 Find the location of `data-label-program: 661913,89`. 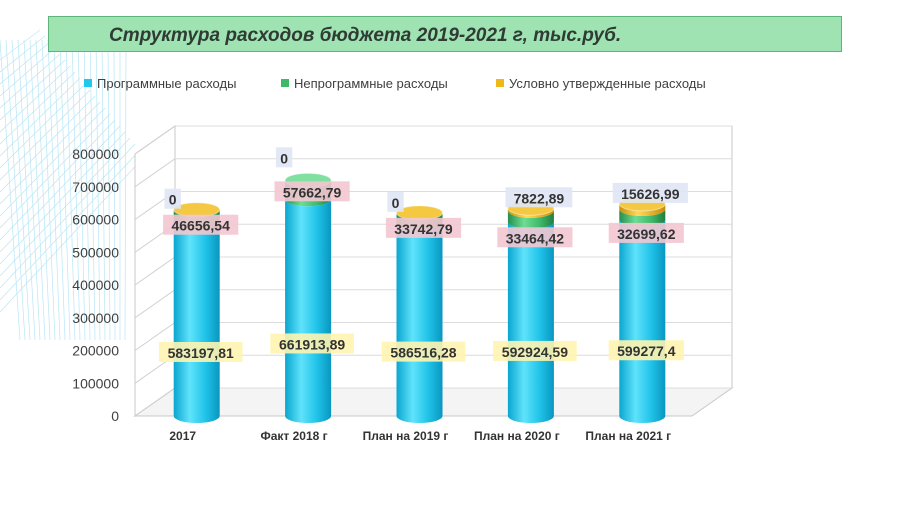

data-label-program: 661913,89 is located at coordinates (312, 344).